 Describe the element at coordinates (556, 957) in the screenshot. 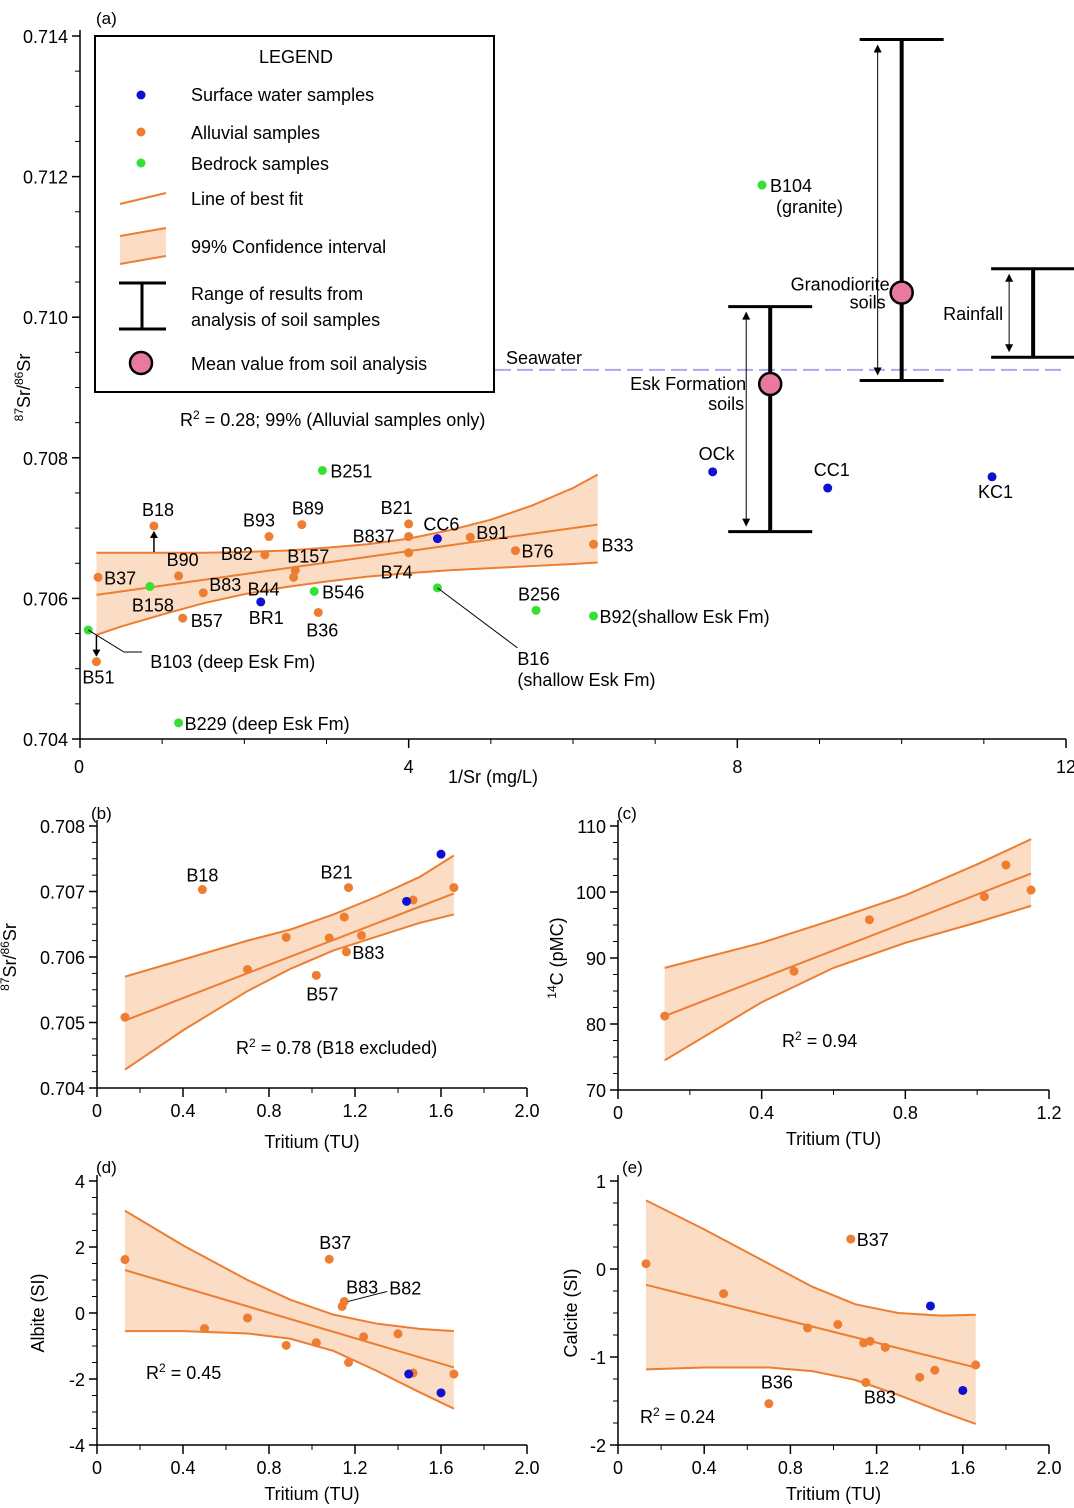

I see `y-axis-label: 14C (pMC)` at that location.